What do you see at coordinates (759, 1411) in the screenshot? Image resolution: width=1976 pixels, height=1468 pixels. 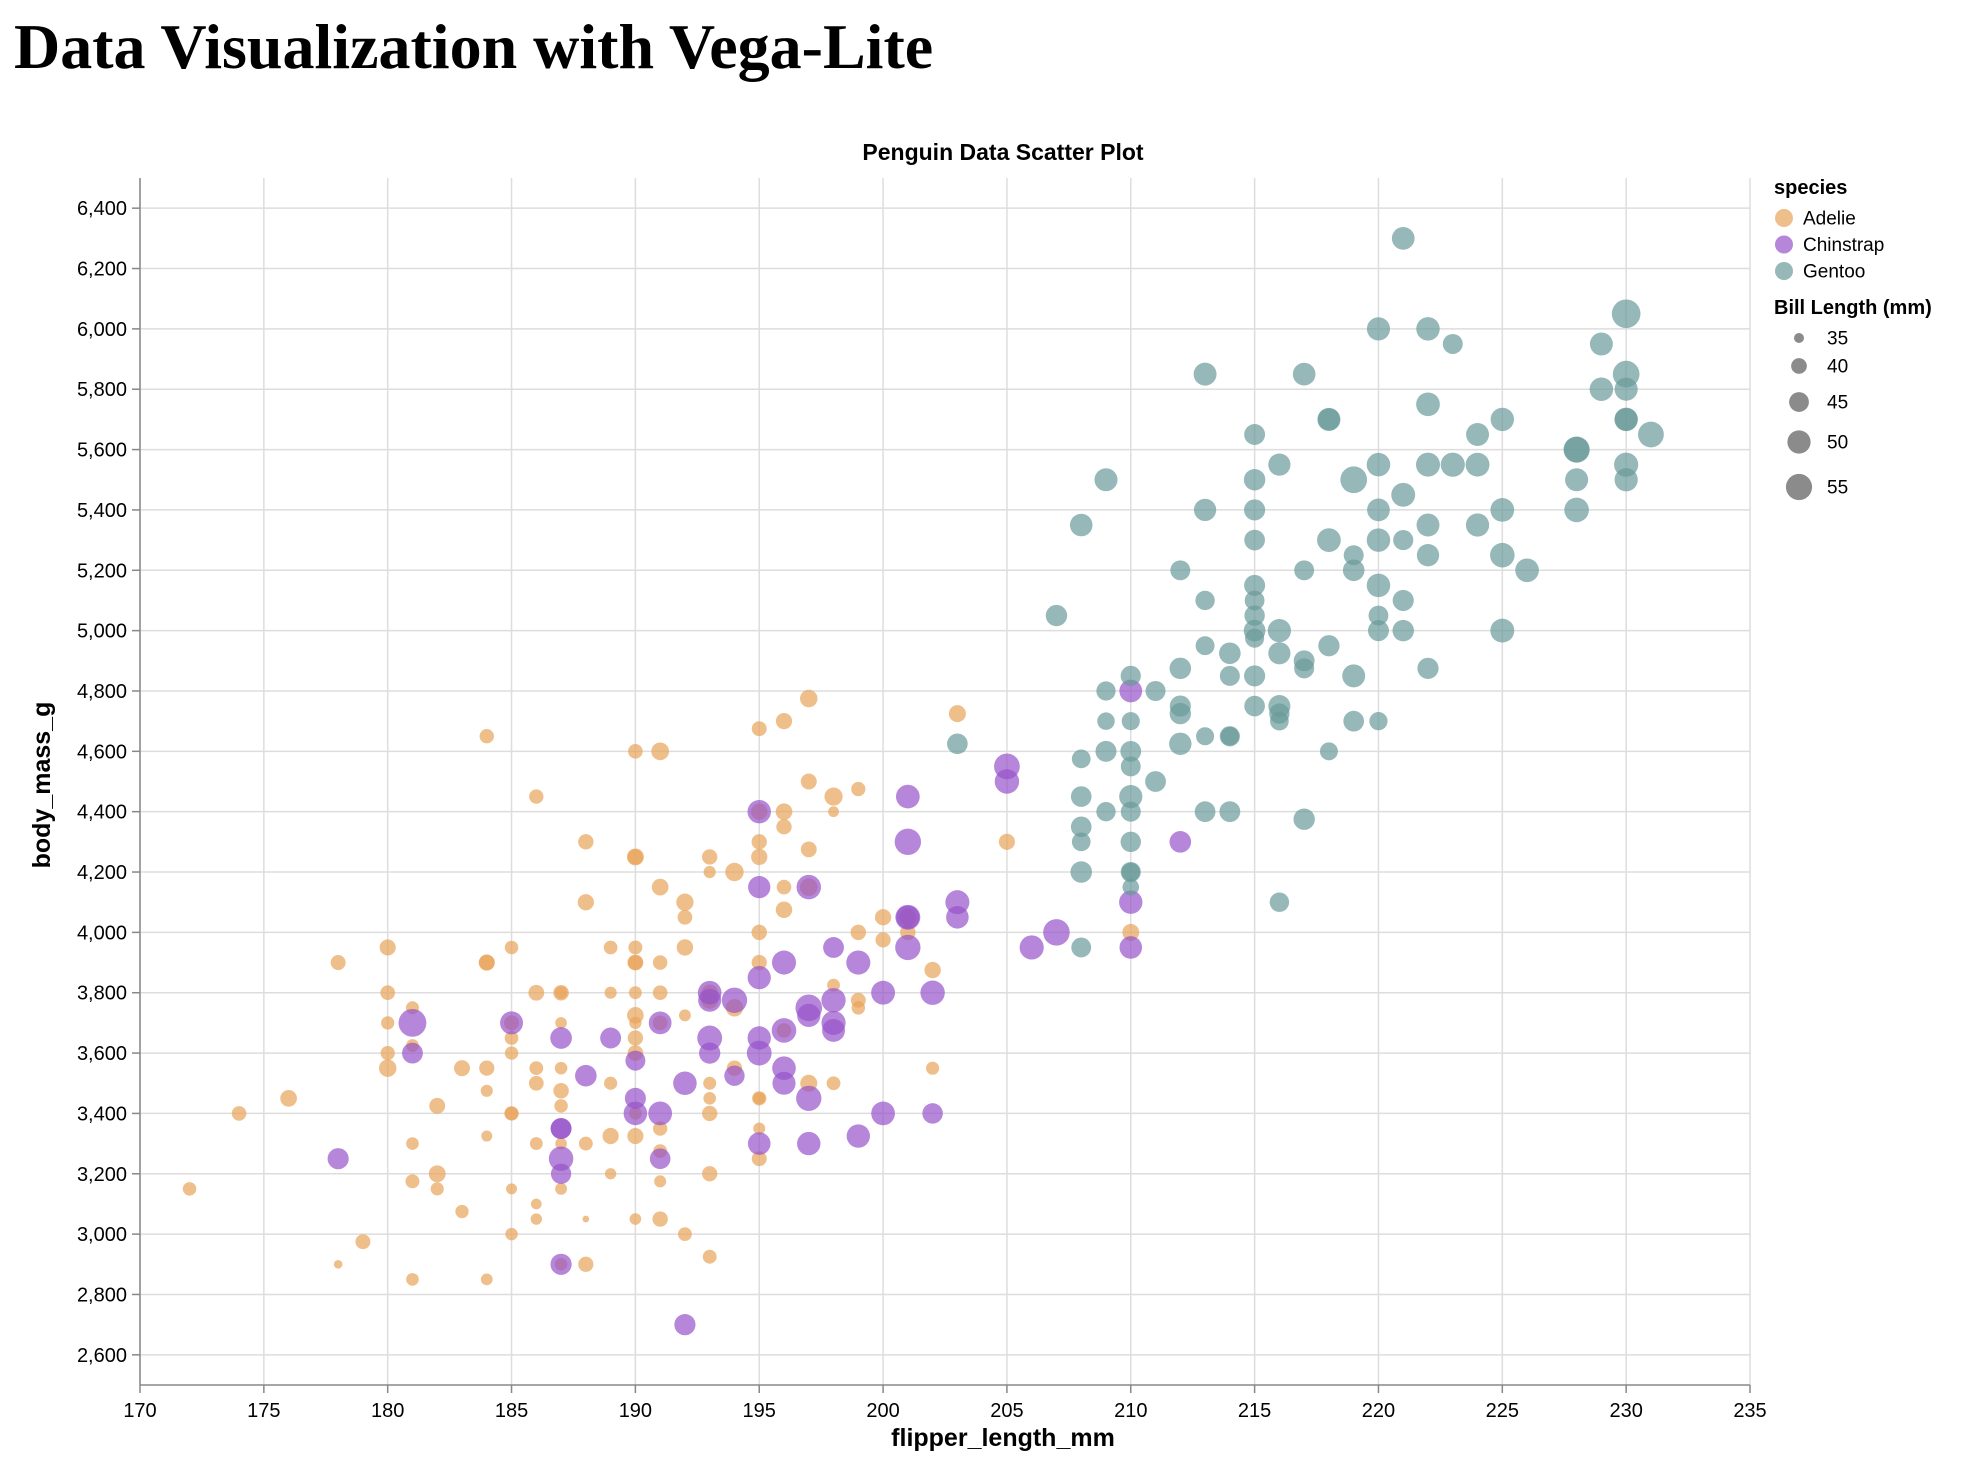 I see `x-tick-label: 195` at bounding box center [759, 1411].